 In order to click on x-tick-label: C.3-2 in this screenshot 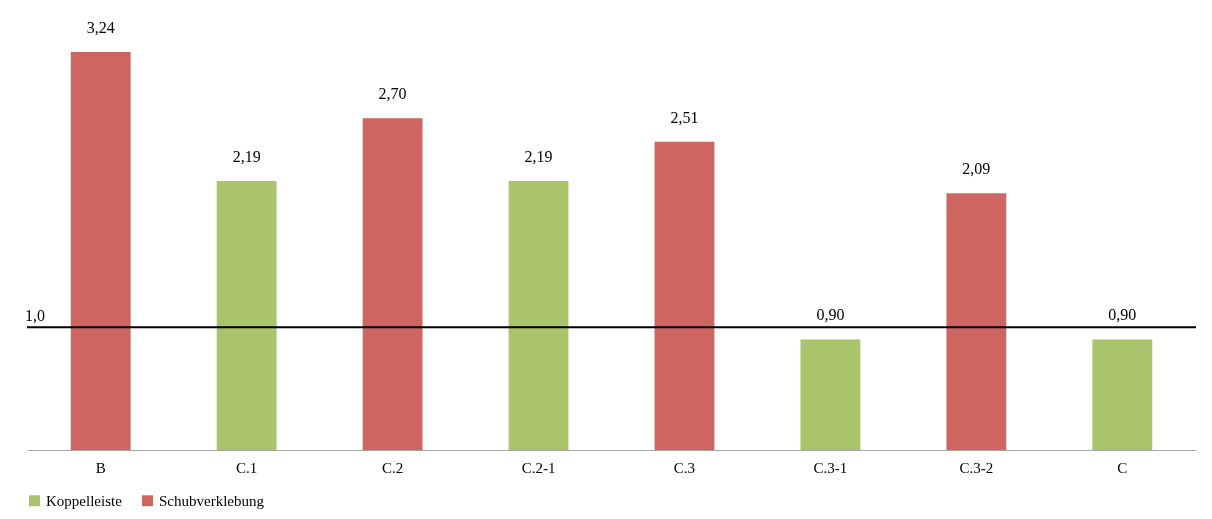, I will do `click(976, 467)`.